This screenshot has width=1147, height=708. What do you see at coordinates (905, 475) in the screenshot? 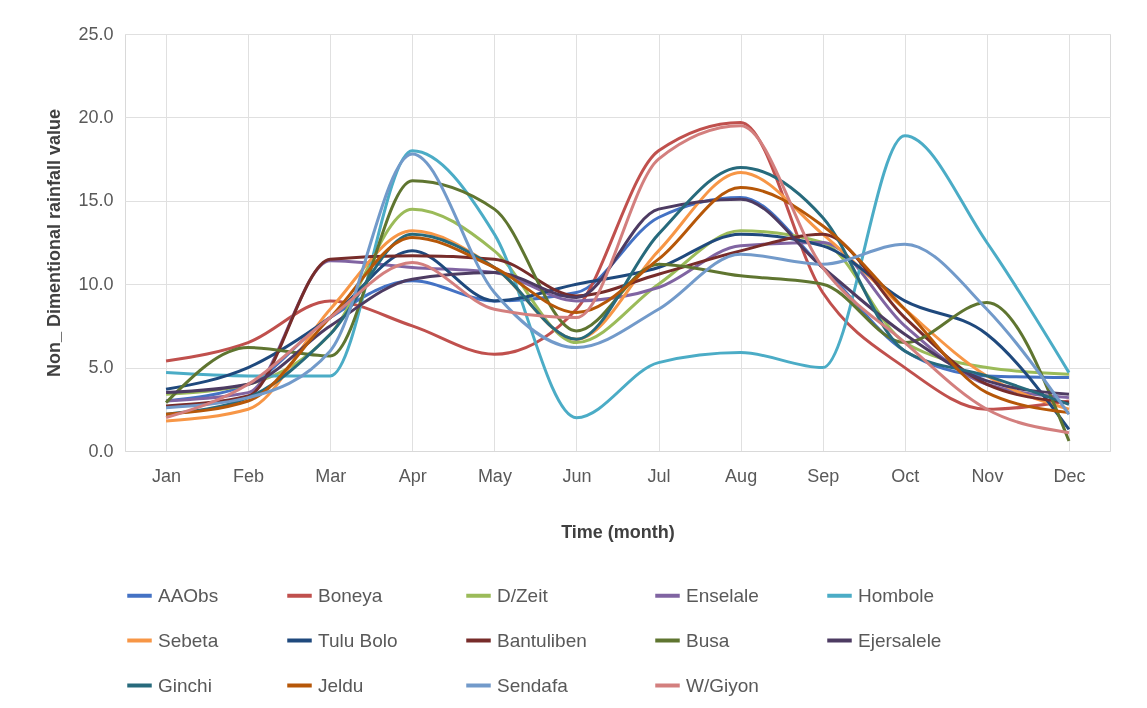
I see `x-tick-label: Oct` at bounding box center [905, 475].